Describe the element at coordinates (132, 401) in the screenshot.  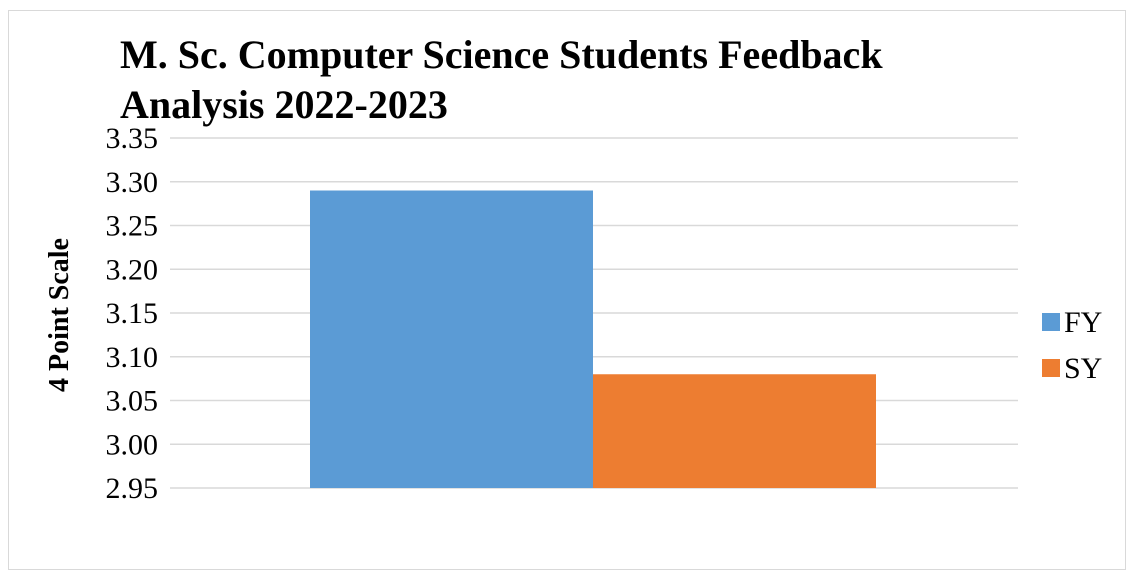
I see `y-tick-label: 3.05` at that location.